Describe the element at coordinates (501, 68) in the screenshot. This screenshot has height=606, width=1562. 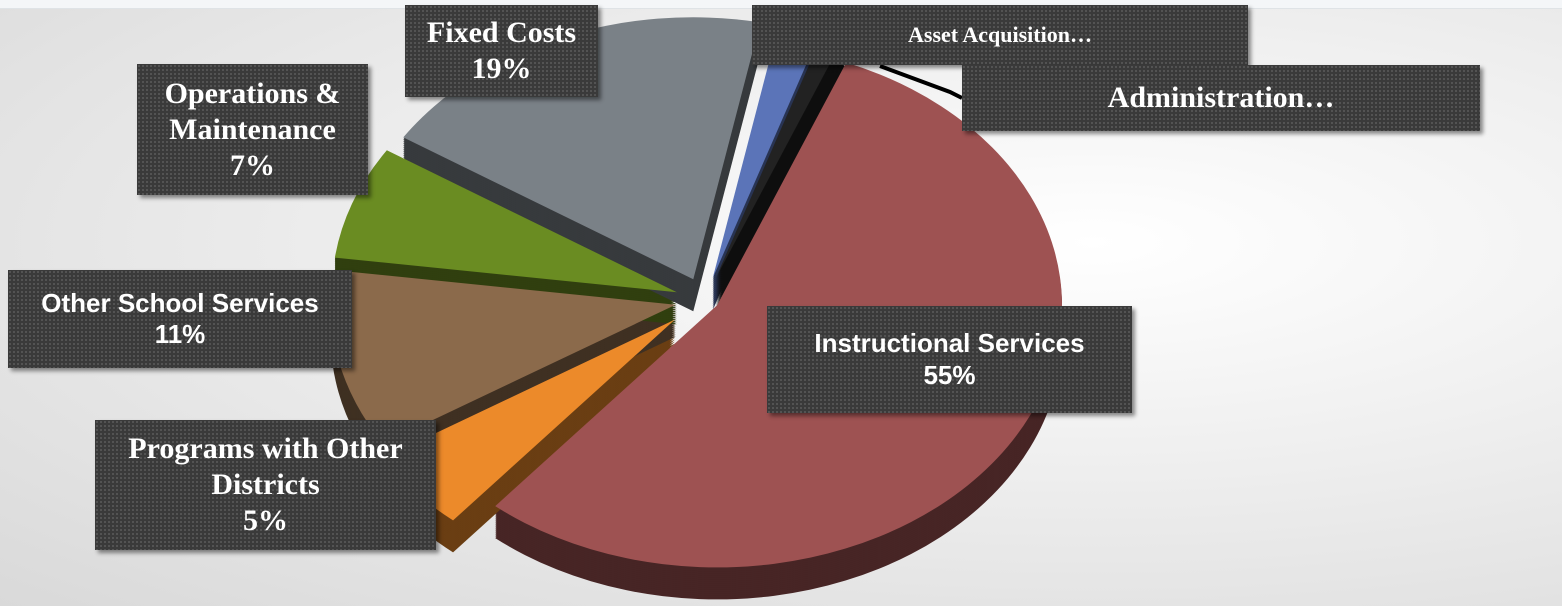
I see `value-label: 19%` at that location.